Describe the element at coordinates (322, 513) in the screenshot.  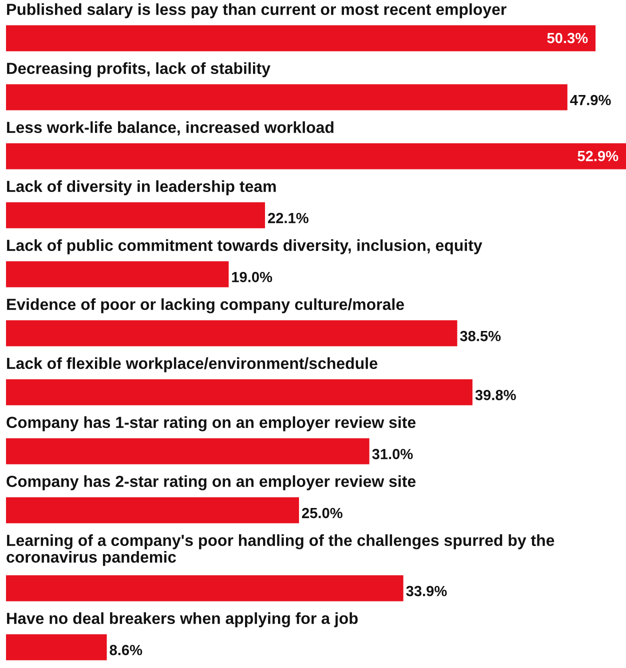
I see `data-label: 25.0%` at that location.